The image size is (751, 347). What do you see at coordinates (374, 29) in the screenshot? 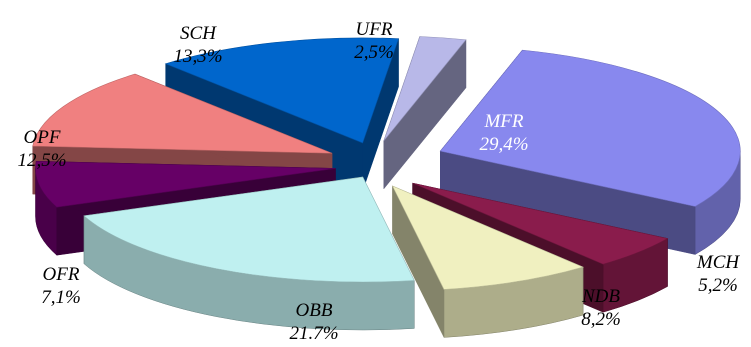
I see `slice-name-ufr: UFR` at bounding box center [374, 29].